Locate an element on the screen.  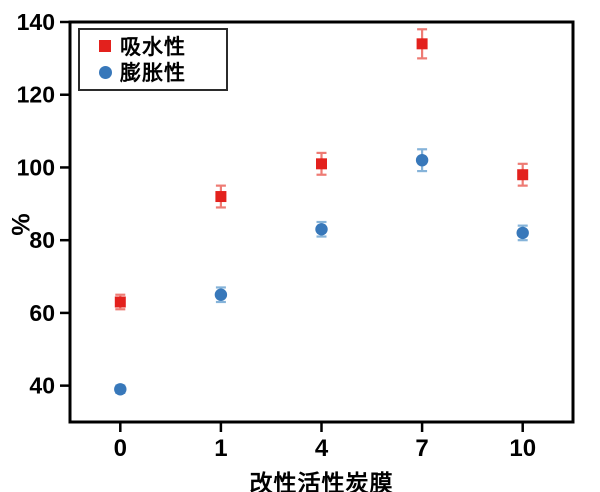
x-tick-label: 1 is located at coordinates (220, 448).